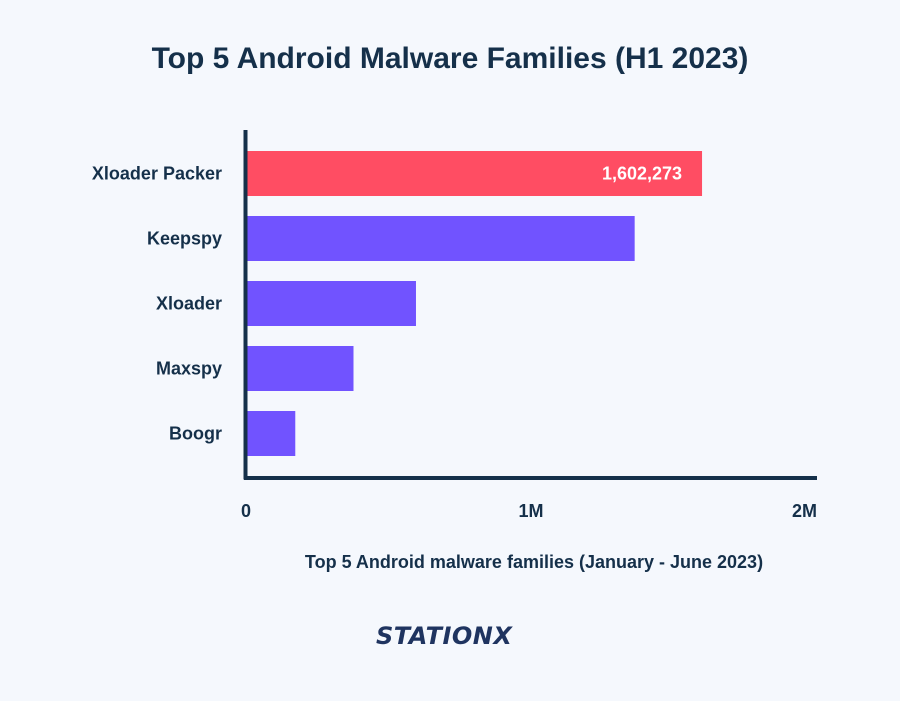 The image size is (900, 701). Describe the element at coordinates (444, 636) in the screenshot. I see `logo-text: STATIONX` at that location.